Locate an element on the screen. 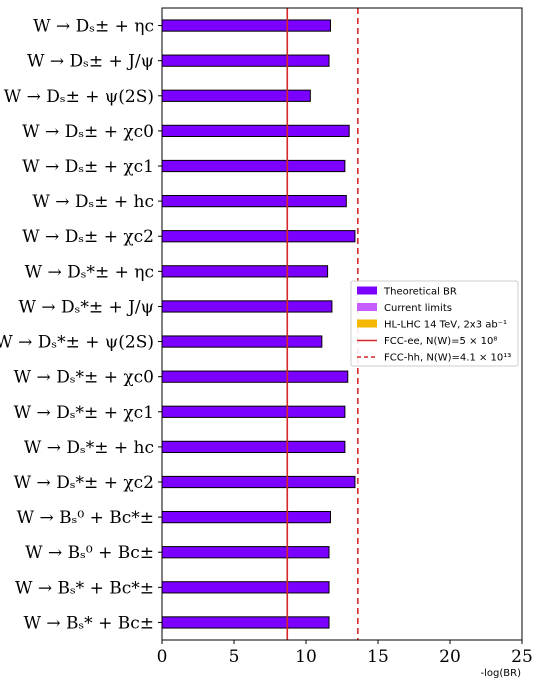 This screenshot has width=539, height=686. category-label: W → Dₛ± + χc0 is located at coordinates (88, 132).